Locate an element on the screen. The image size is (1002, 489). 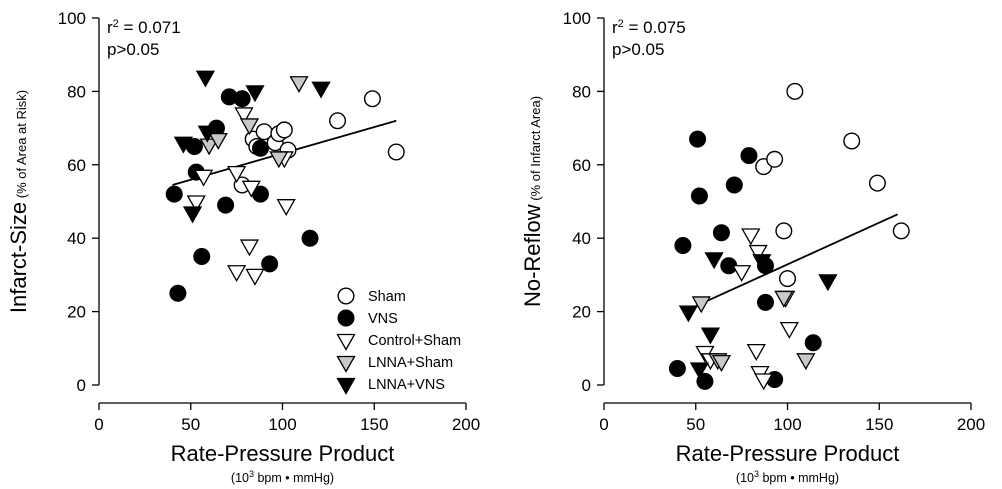
panel-1-y-tick-label: 20 is located at coordinates (76, 312).